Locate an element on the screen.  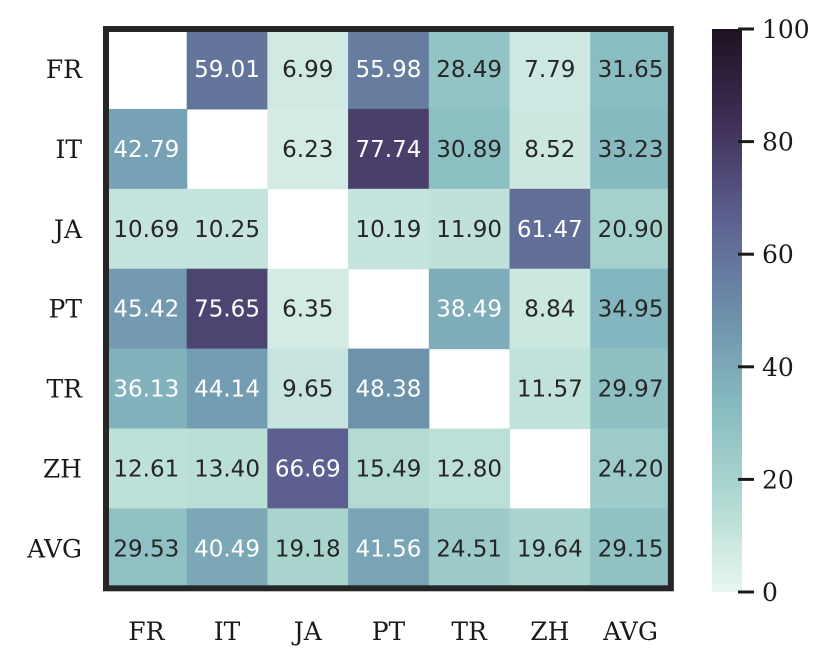
cell-value-label: 11.90 is located at coordinates (469, 230).